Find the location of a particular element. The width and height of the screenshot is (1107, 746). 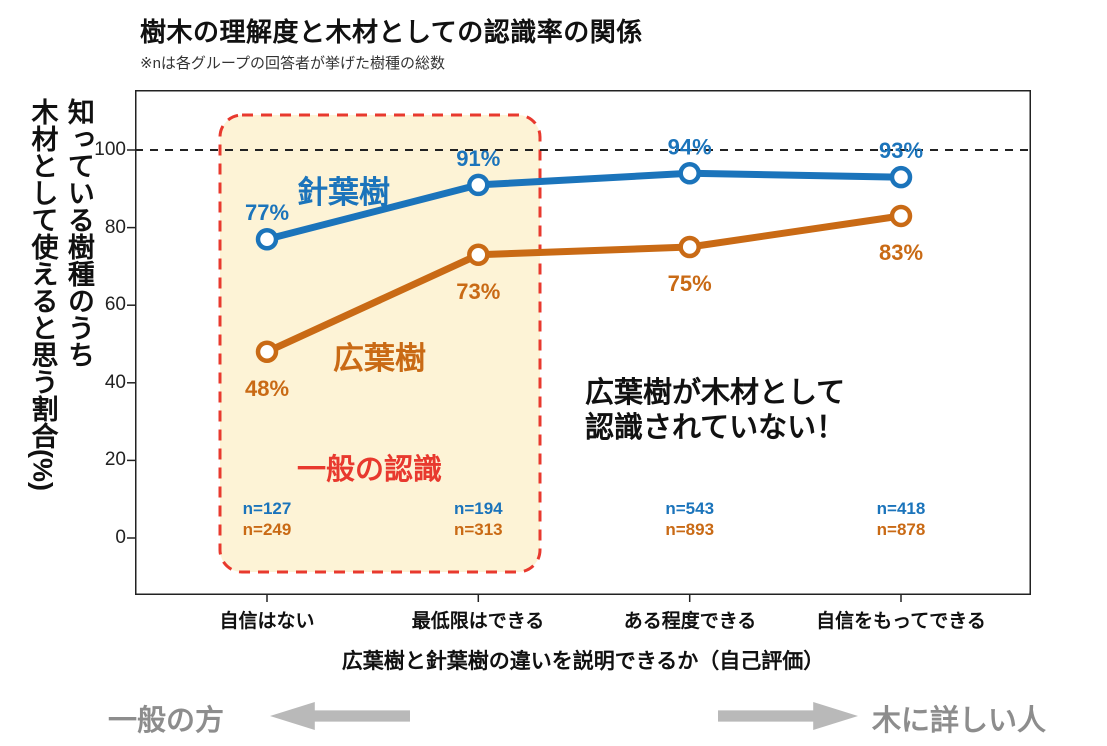

value-label: 75% is located at coordinates (690, 283).